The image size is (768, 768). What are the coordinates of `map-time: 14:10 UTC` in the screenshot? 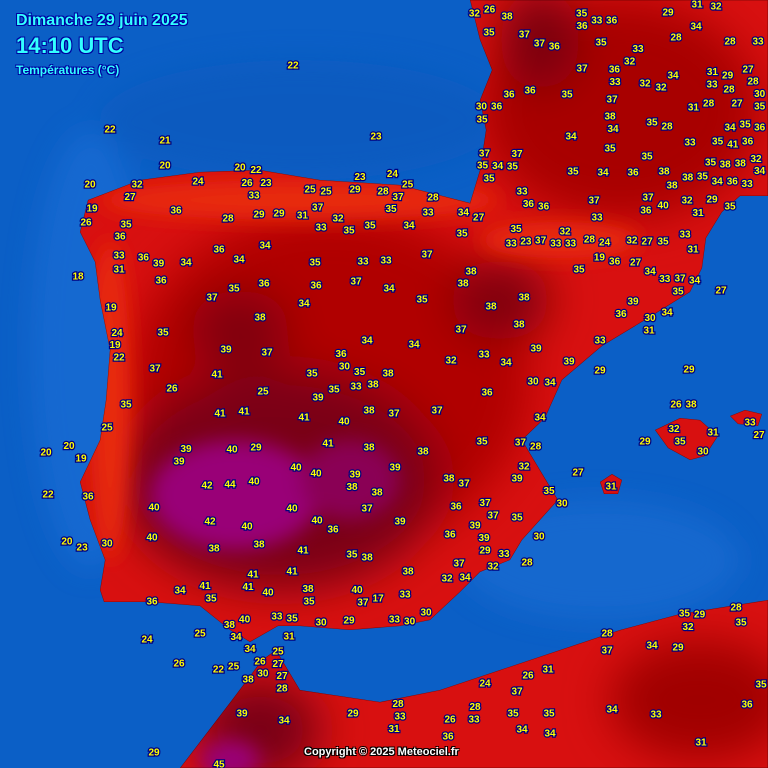 It's located at (70, 45).